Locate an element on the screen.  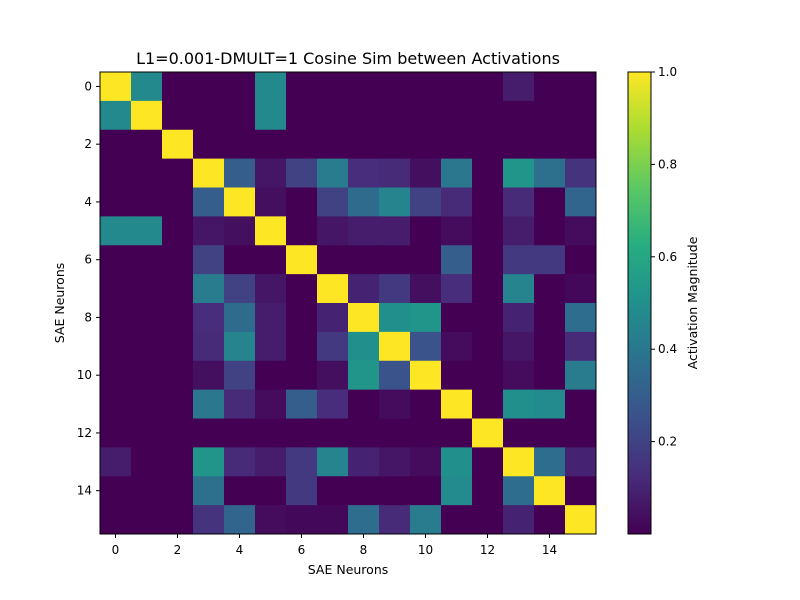
x-tick-label: 2 is located at coordinates (178, 550).